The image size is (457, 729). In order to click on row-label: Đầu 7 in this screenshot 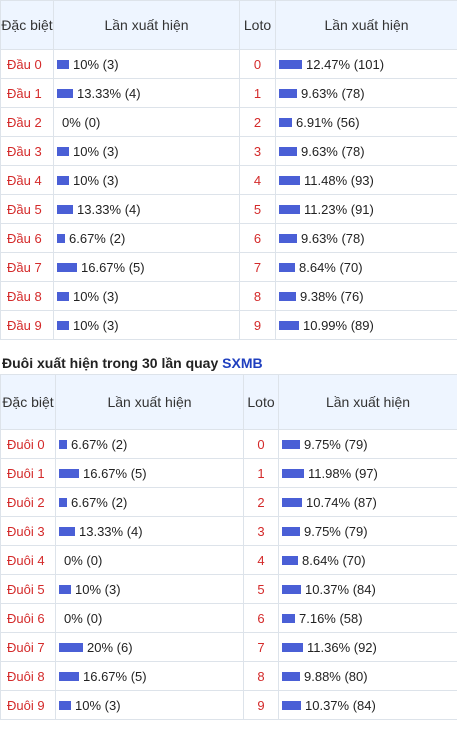, I will do `click(27, 267)`.